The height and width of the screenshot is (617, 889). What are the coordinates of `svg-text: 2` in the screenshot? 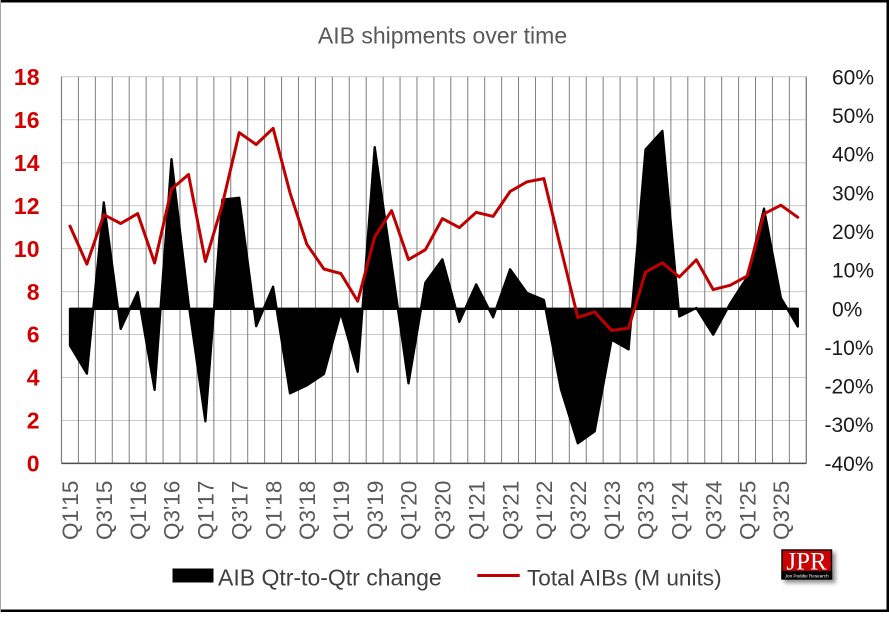 It's located at (33, 421).